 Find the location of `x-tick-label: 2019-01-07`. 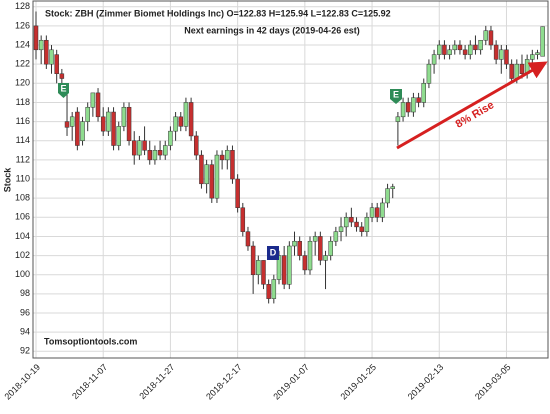

x-tick-label: 2019-01-07 is located at coordinates (291, 382).